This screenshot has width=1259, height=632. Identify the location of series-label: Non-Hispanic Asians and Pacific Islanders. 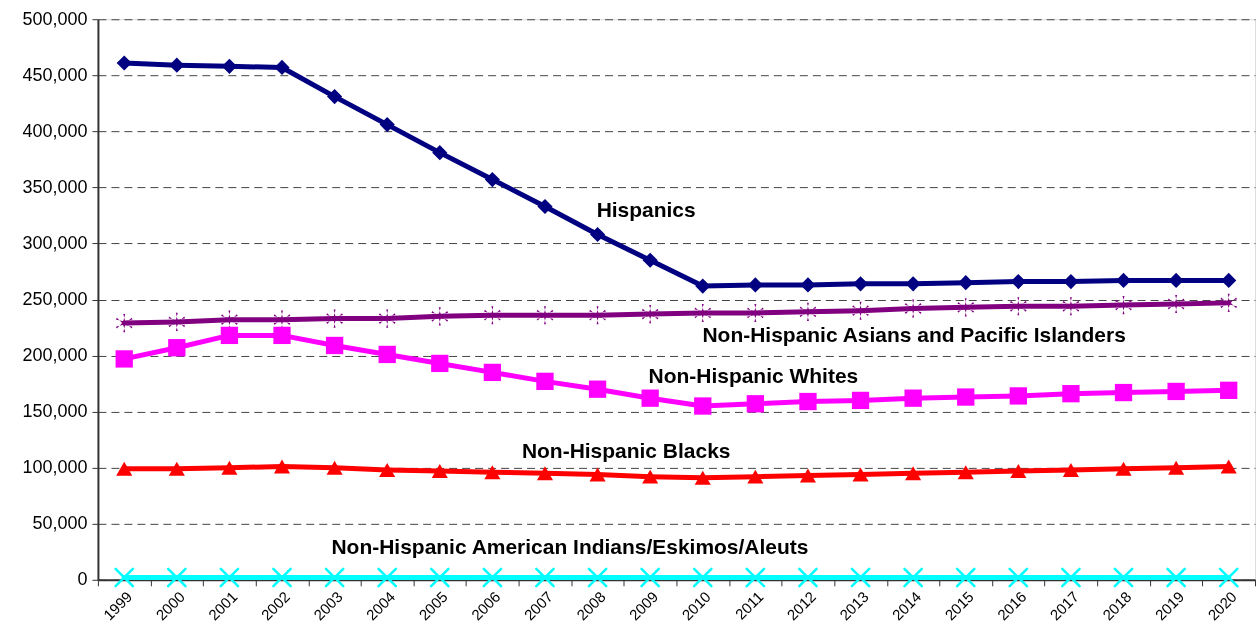
(914, 335).